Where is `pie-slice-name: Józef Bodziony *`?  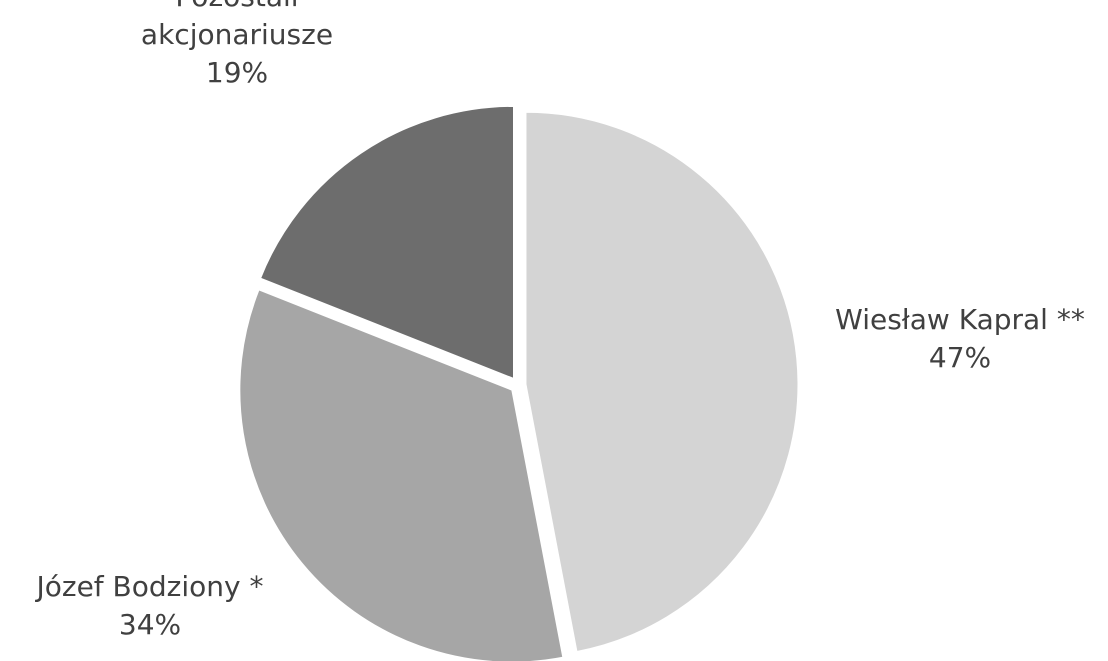 pie-slice-name: Józef Bodziony * is located at coordinates (148, 586).